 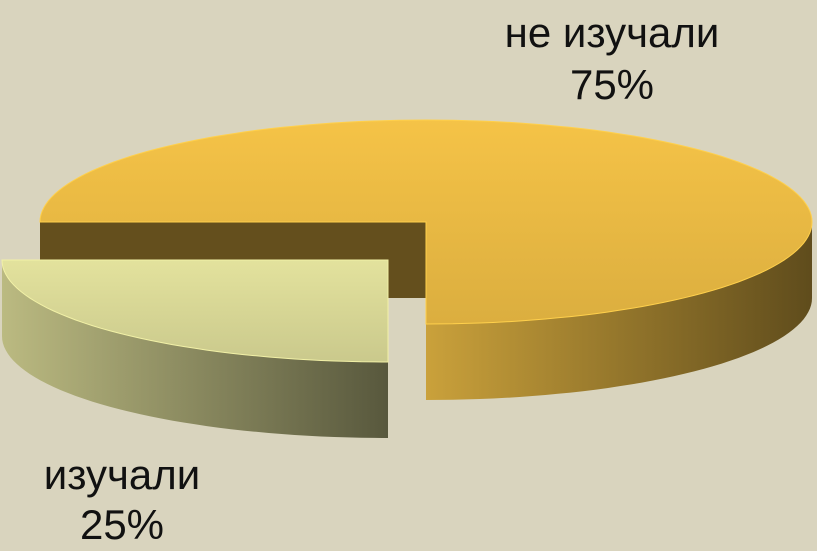 I want to click on slice-top, so click(x=195, y=311).